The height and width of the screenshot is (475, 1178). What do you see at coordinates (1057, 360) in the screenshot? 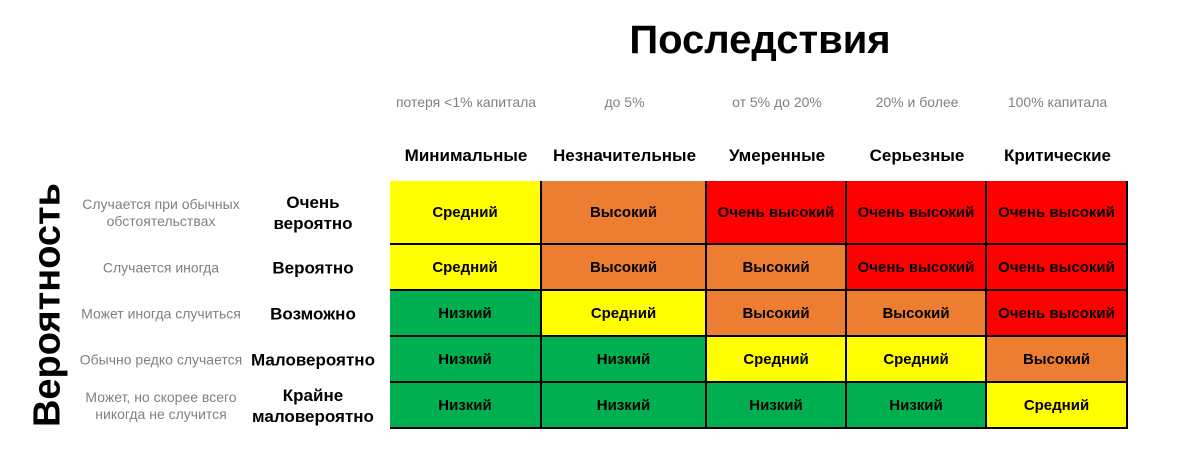
I see `risk-cell-r4-c5: Высокий` at bounding box center [1057, 360].